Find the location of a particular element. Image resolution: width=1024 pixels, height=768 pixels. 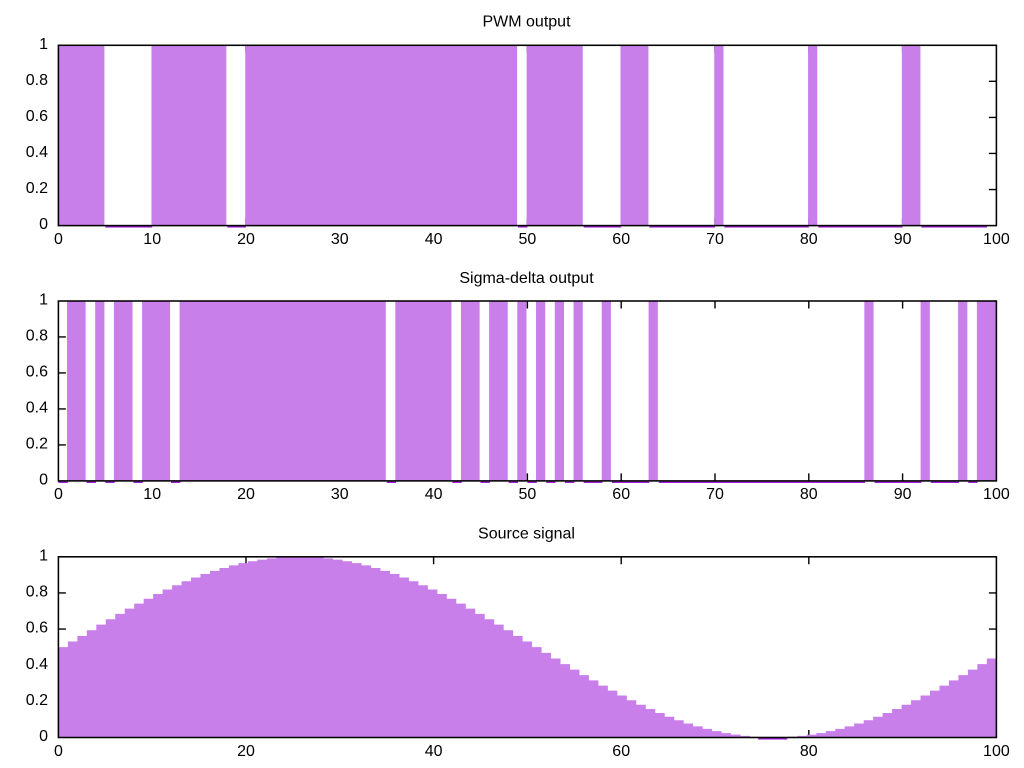

svg-text: Sigma-delta output is located at coordinates (526, 278).